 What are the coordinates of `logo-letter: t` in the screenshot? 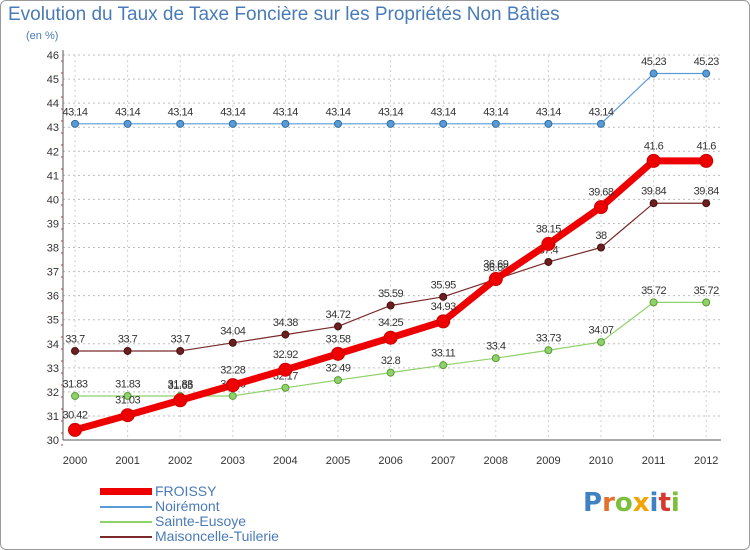 It's located at (664, 503).